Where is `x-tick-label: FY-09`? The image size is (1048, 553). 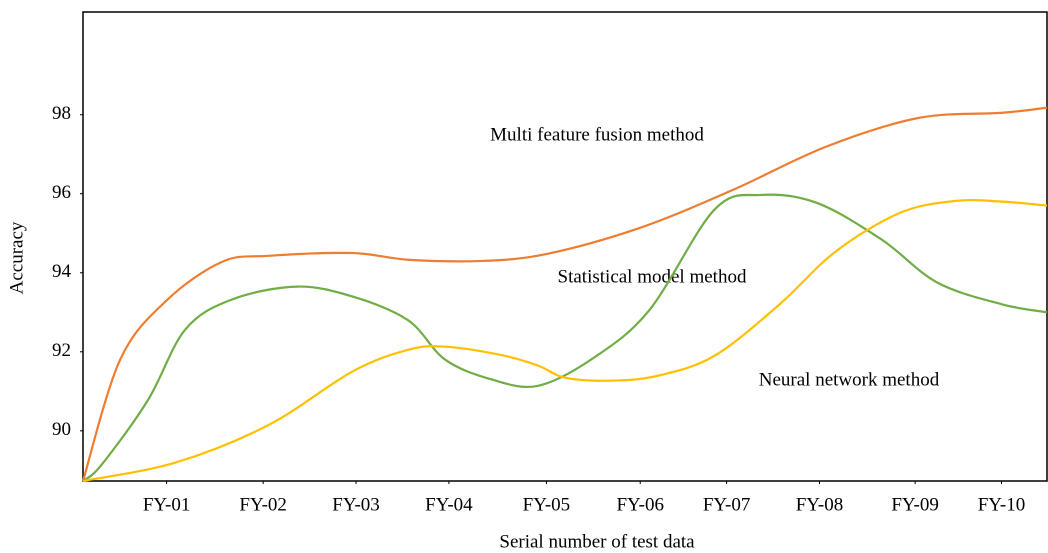 x-tick-label: FY-09 is located at coordinates (915, 504).